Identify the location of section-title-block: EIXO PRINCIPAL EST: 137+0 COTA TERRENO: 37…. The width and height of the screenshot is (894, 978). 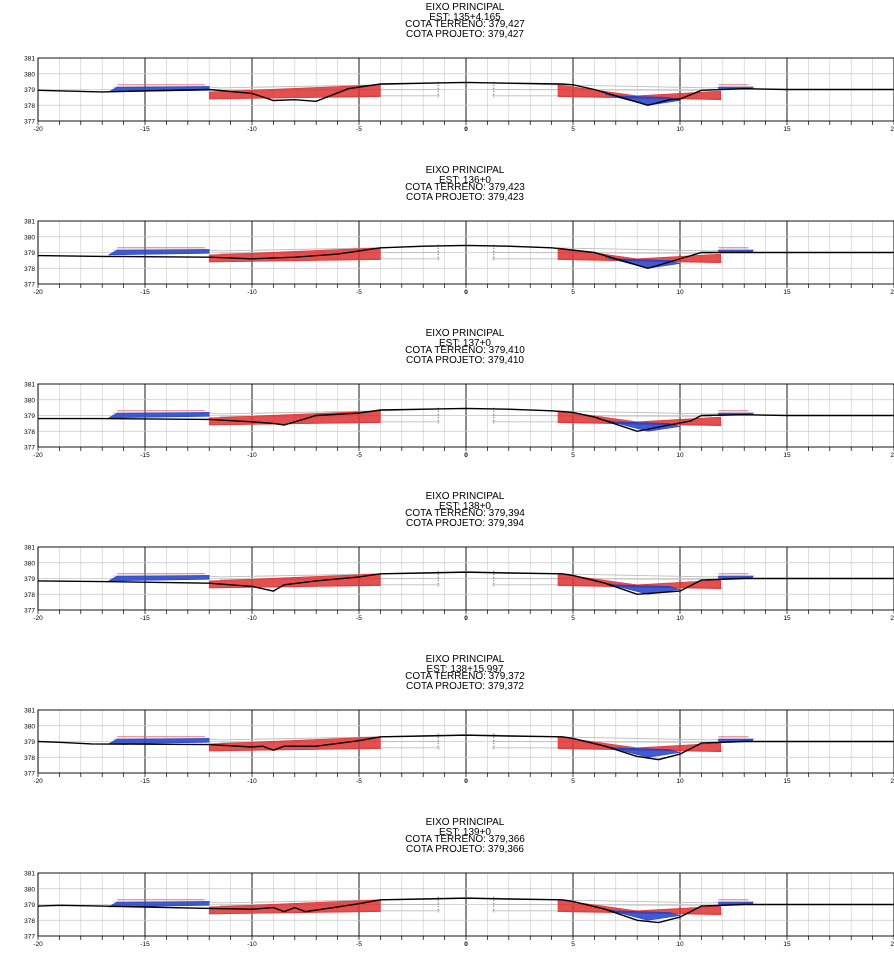
(447, 347).